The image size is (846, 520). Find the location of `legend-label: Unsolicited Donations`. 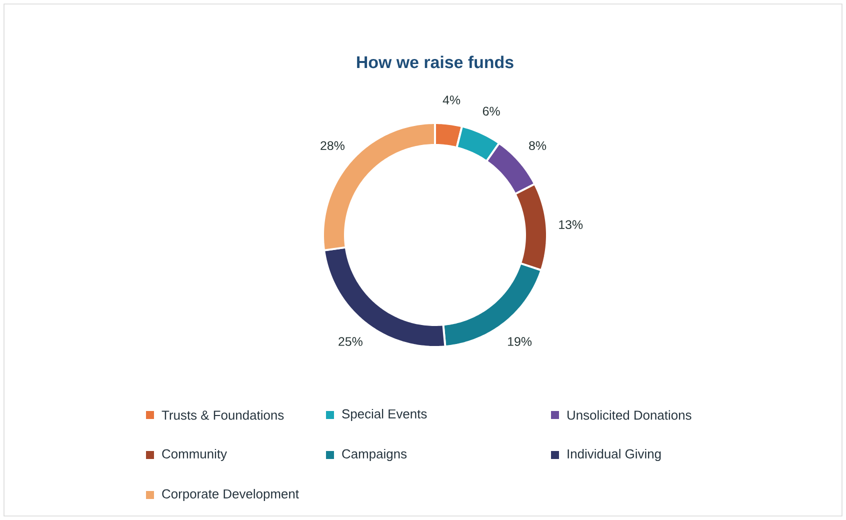

legend-label: Unsolicited Donations is located at coordinates (630, 415).